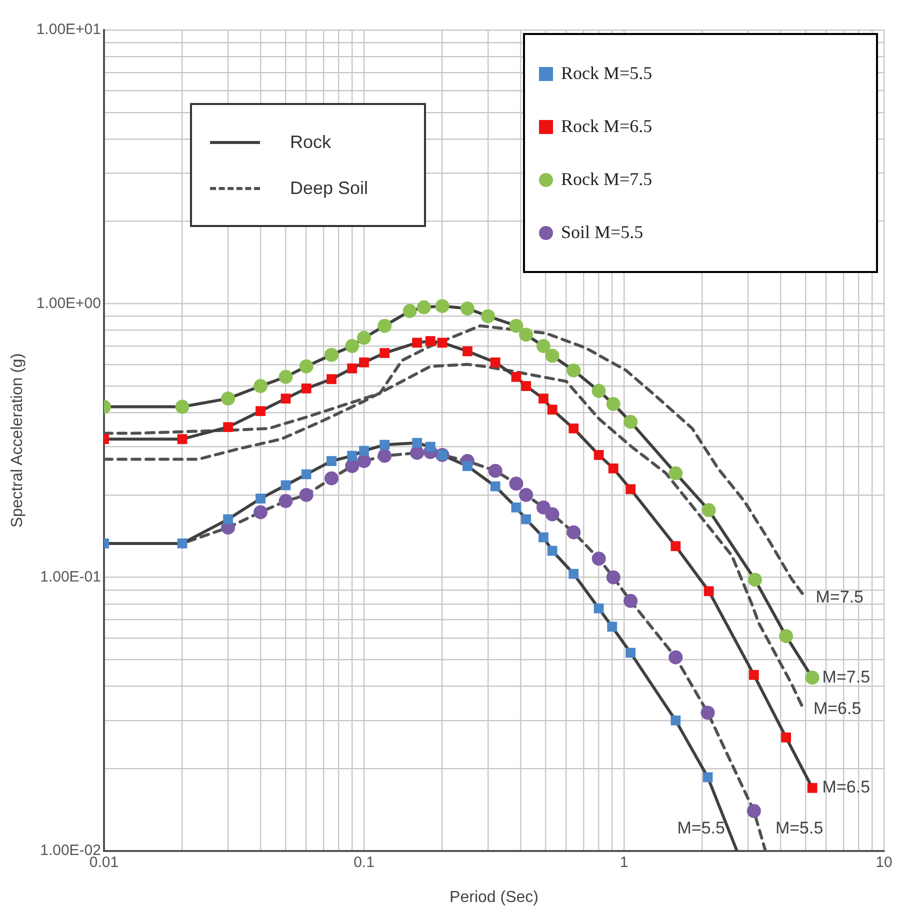 This screenshot has height=915, width=904. What do you see at coordinates (606, 179) in the screenshot?
I see `legend-label: Rock M=7.5` at bounding box center [606, 179].